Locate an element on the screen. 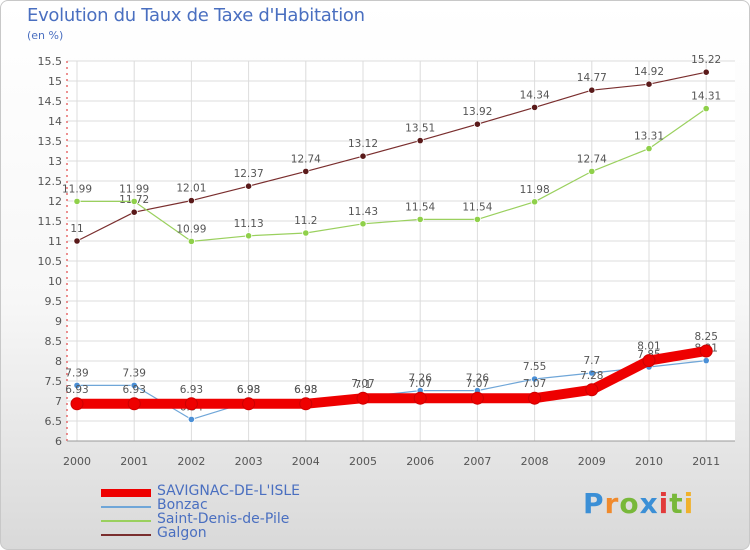  x-tick-label: 2001 is located at coordinates (134, 461).